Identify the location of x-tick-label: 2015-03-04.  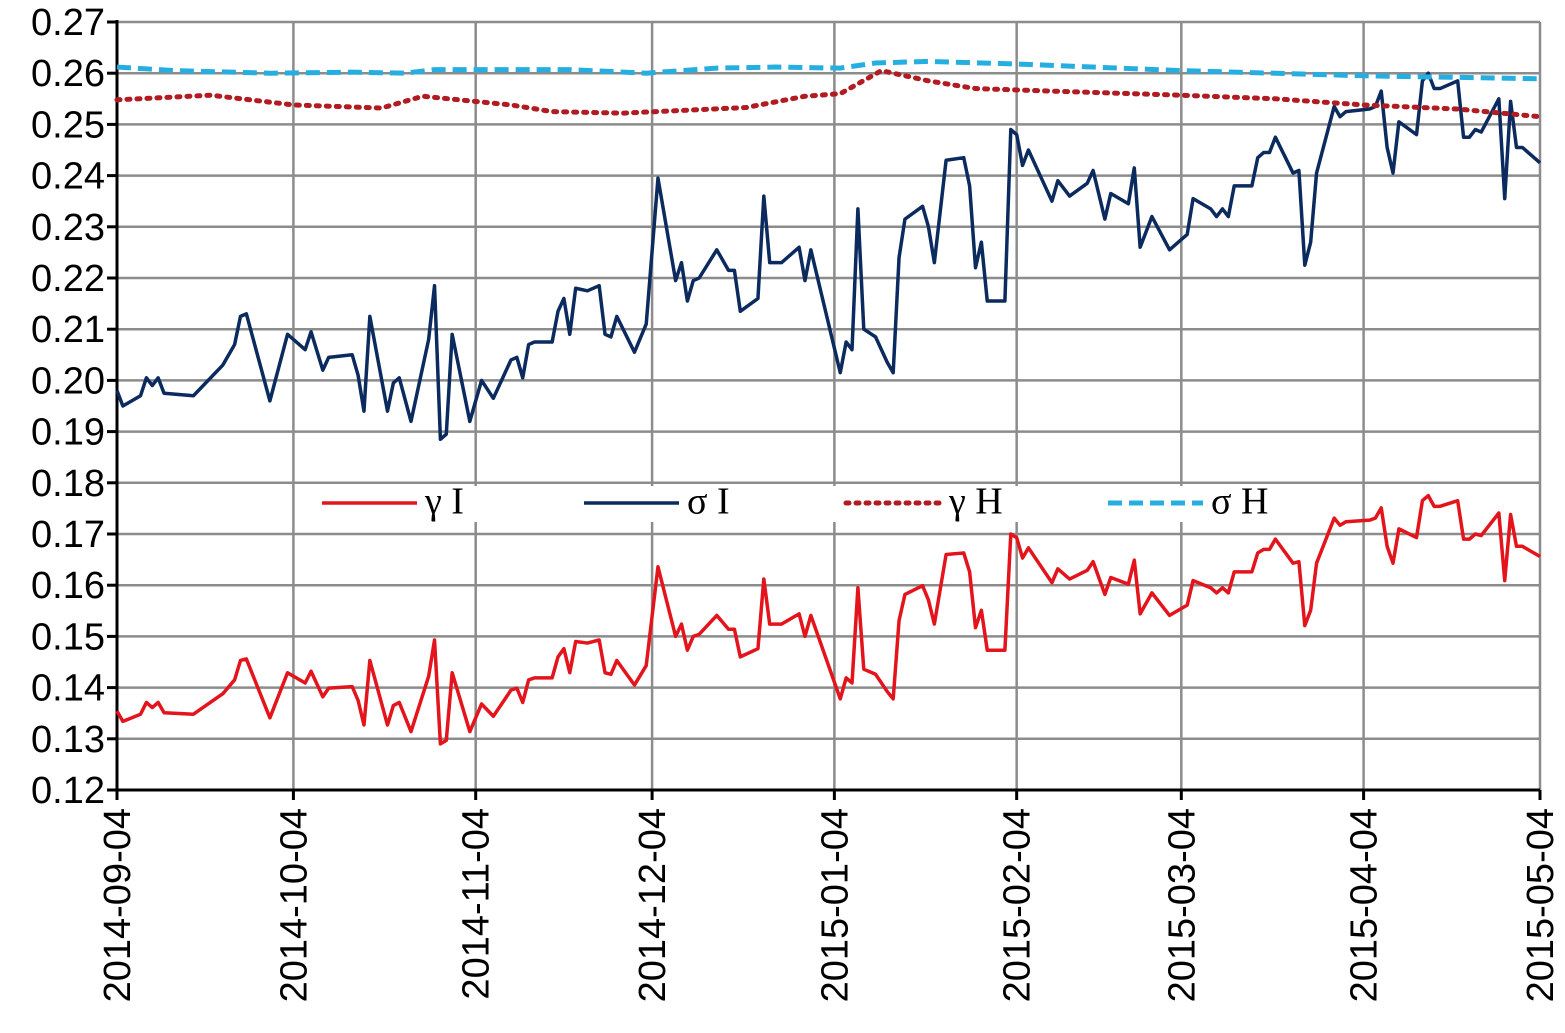
(1182, 905).